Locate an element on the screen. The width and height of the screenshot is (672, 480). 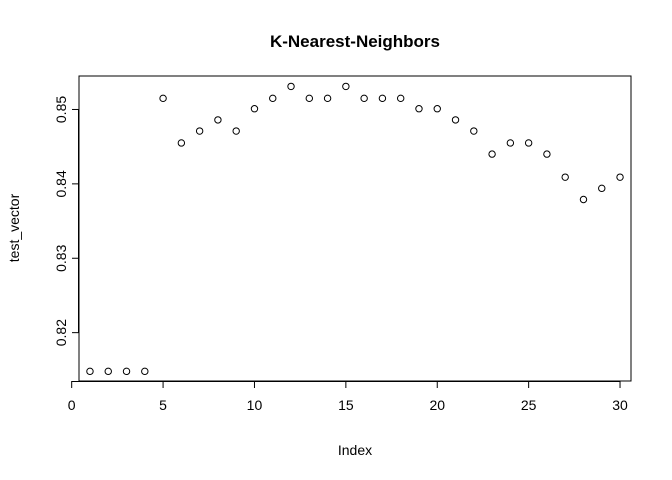
chart-title: K-Nearest-Neighbors is located at coordinates (355, 41).